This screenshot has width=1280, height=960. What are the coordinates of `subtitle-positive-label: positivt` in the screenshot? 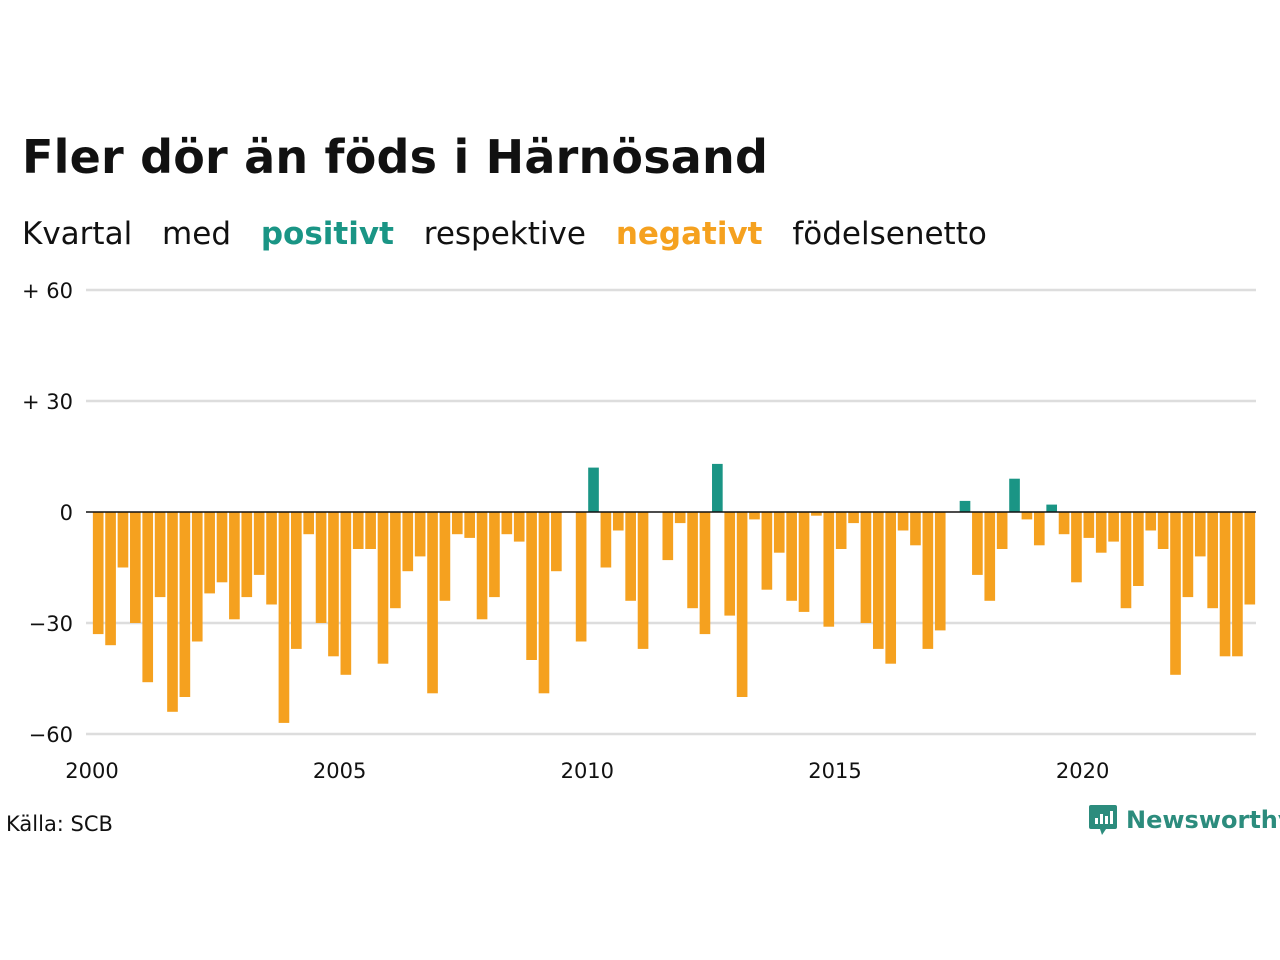 It's located at (327, 234).